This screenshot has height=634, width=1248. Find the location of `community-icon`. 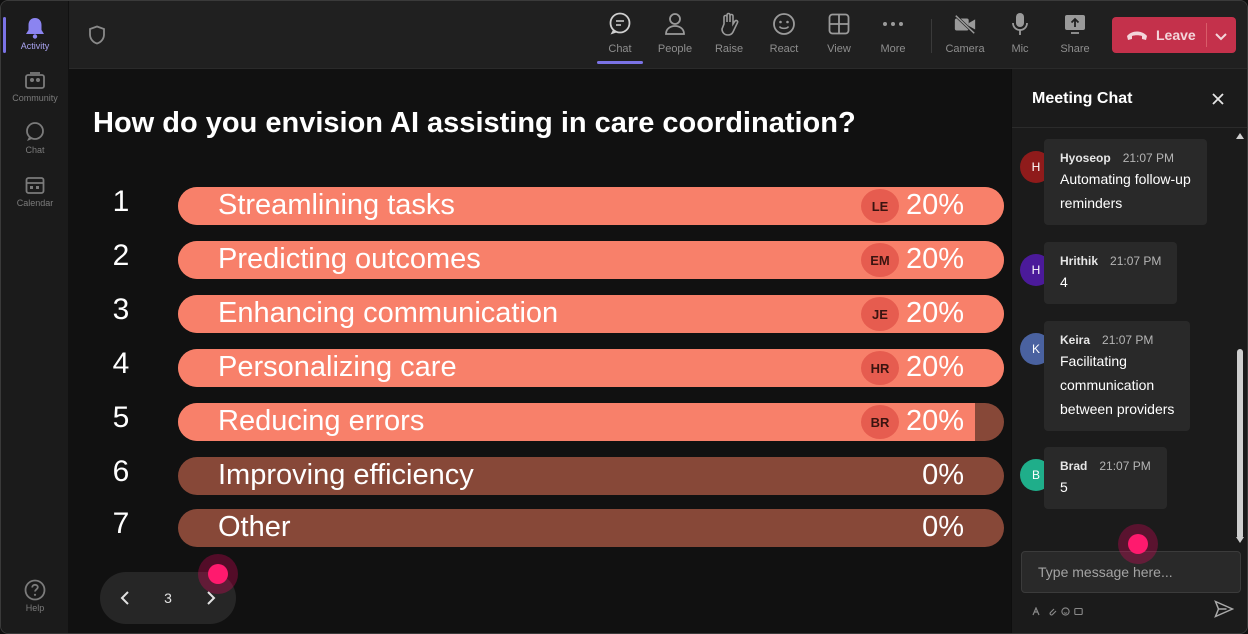

community-icon is located at coordinates (35, 80).